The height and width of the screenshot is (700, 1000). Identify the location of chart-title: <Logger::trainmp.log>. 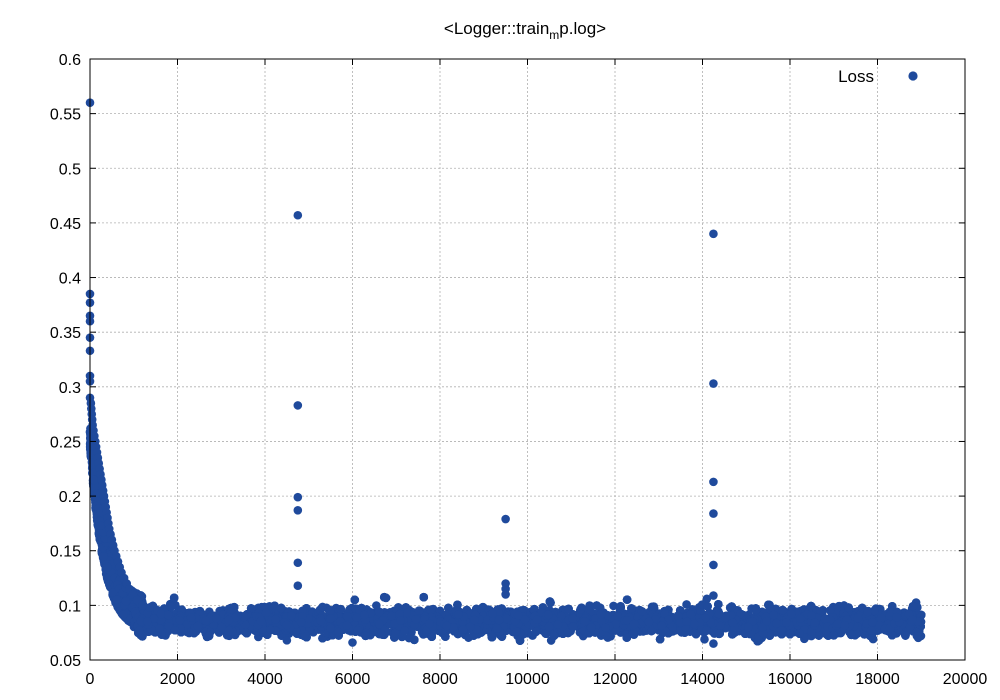
(525, 30).